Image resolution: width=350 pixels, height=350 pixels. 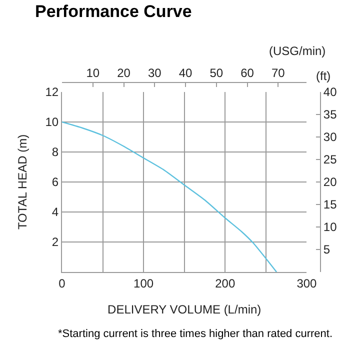 I want to click on x-tick-label: 300, so click(x=307, y=283).